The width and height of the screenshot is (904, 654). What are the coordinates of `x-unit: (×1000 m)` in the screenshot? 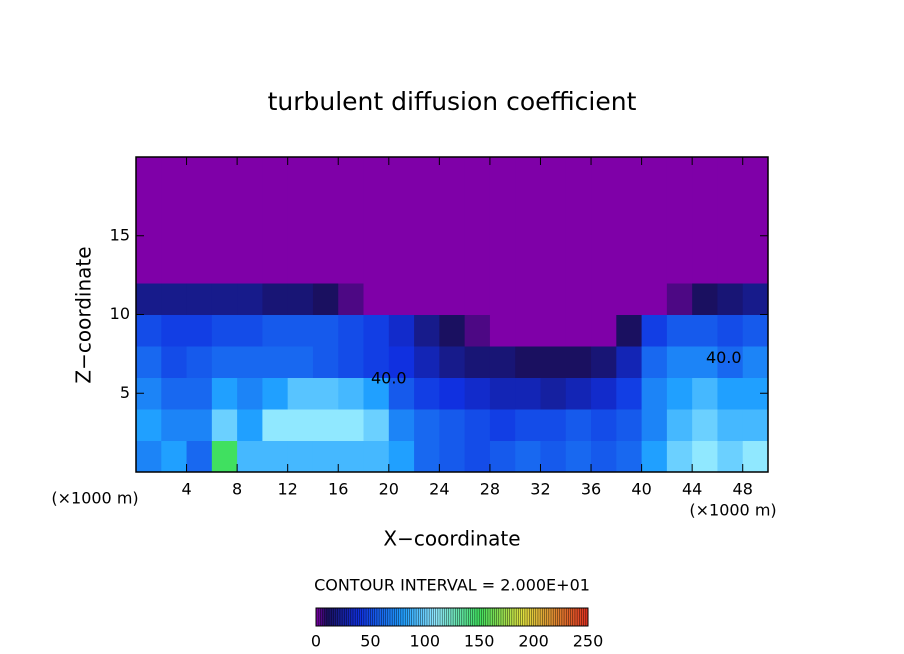 It's located at (94, 498).